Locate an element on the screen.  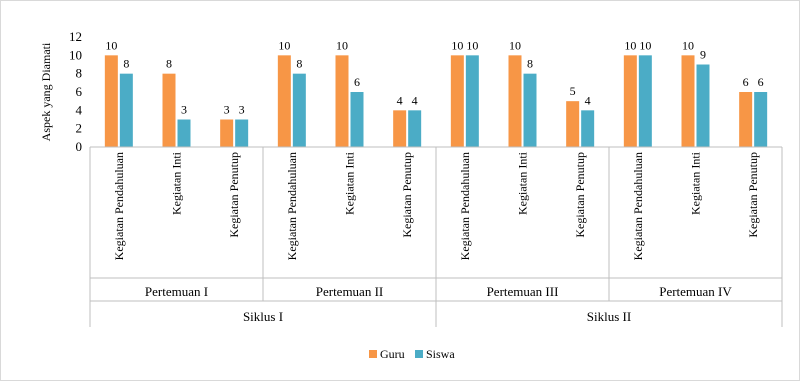
data-label-guru: 5 is located at coordinates (573, 91).